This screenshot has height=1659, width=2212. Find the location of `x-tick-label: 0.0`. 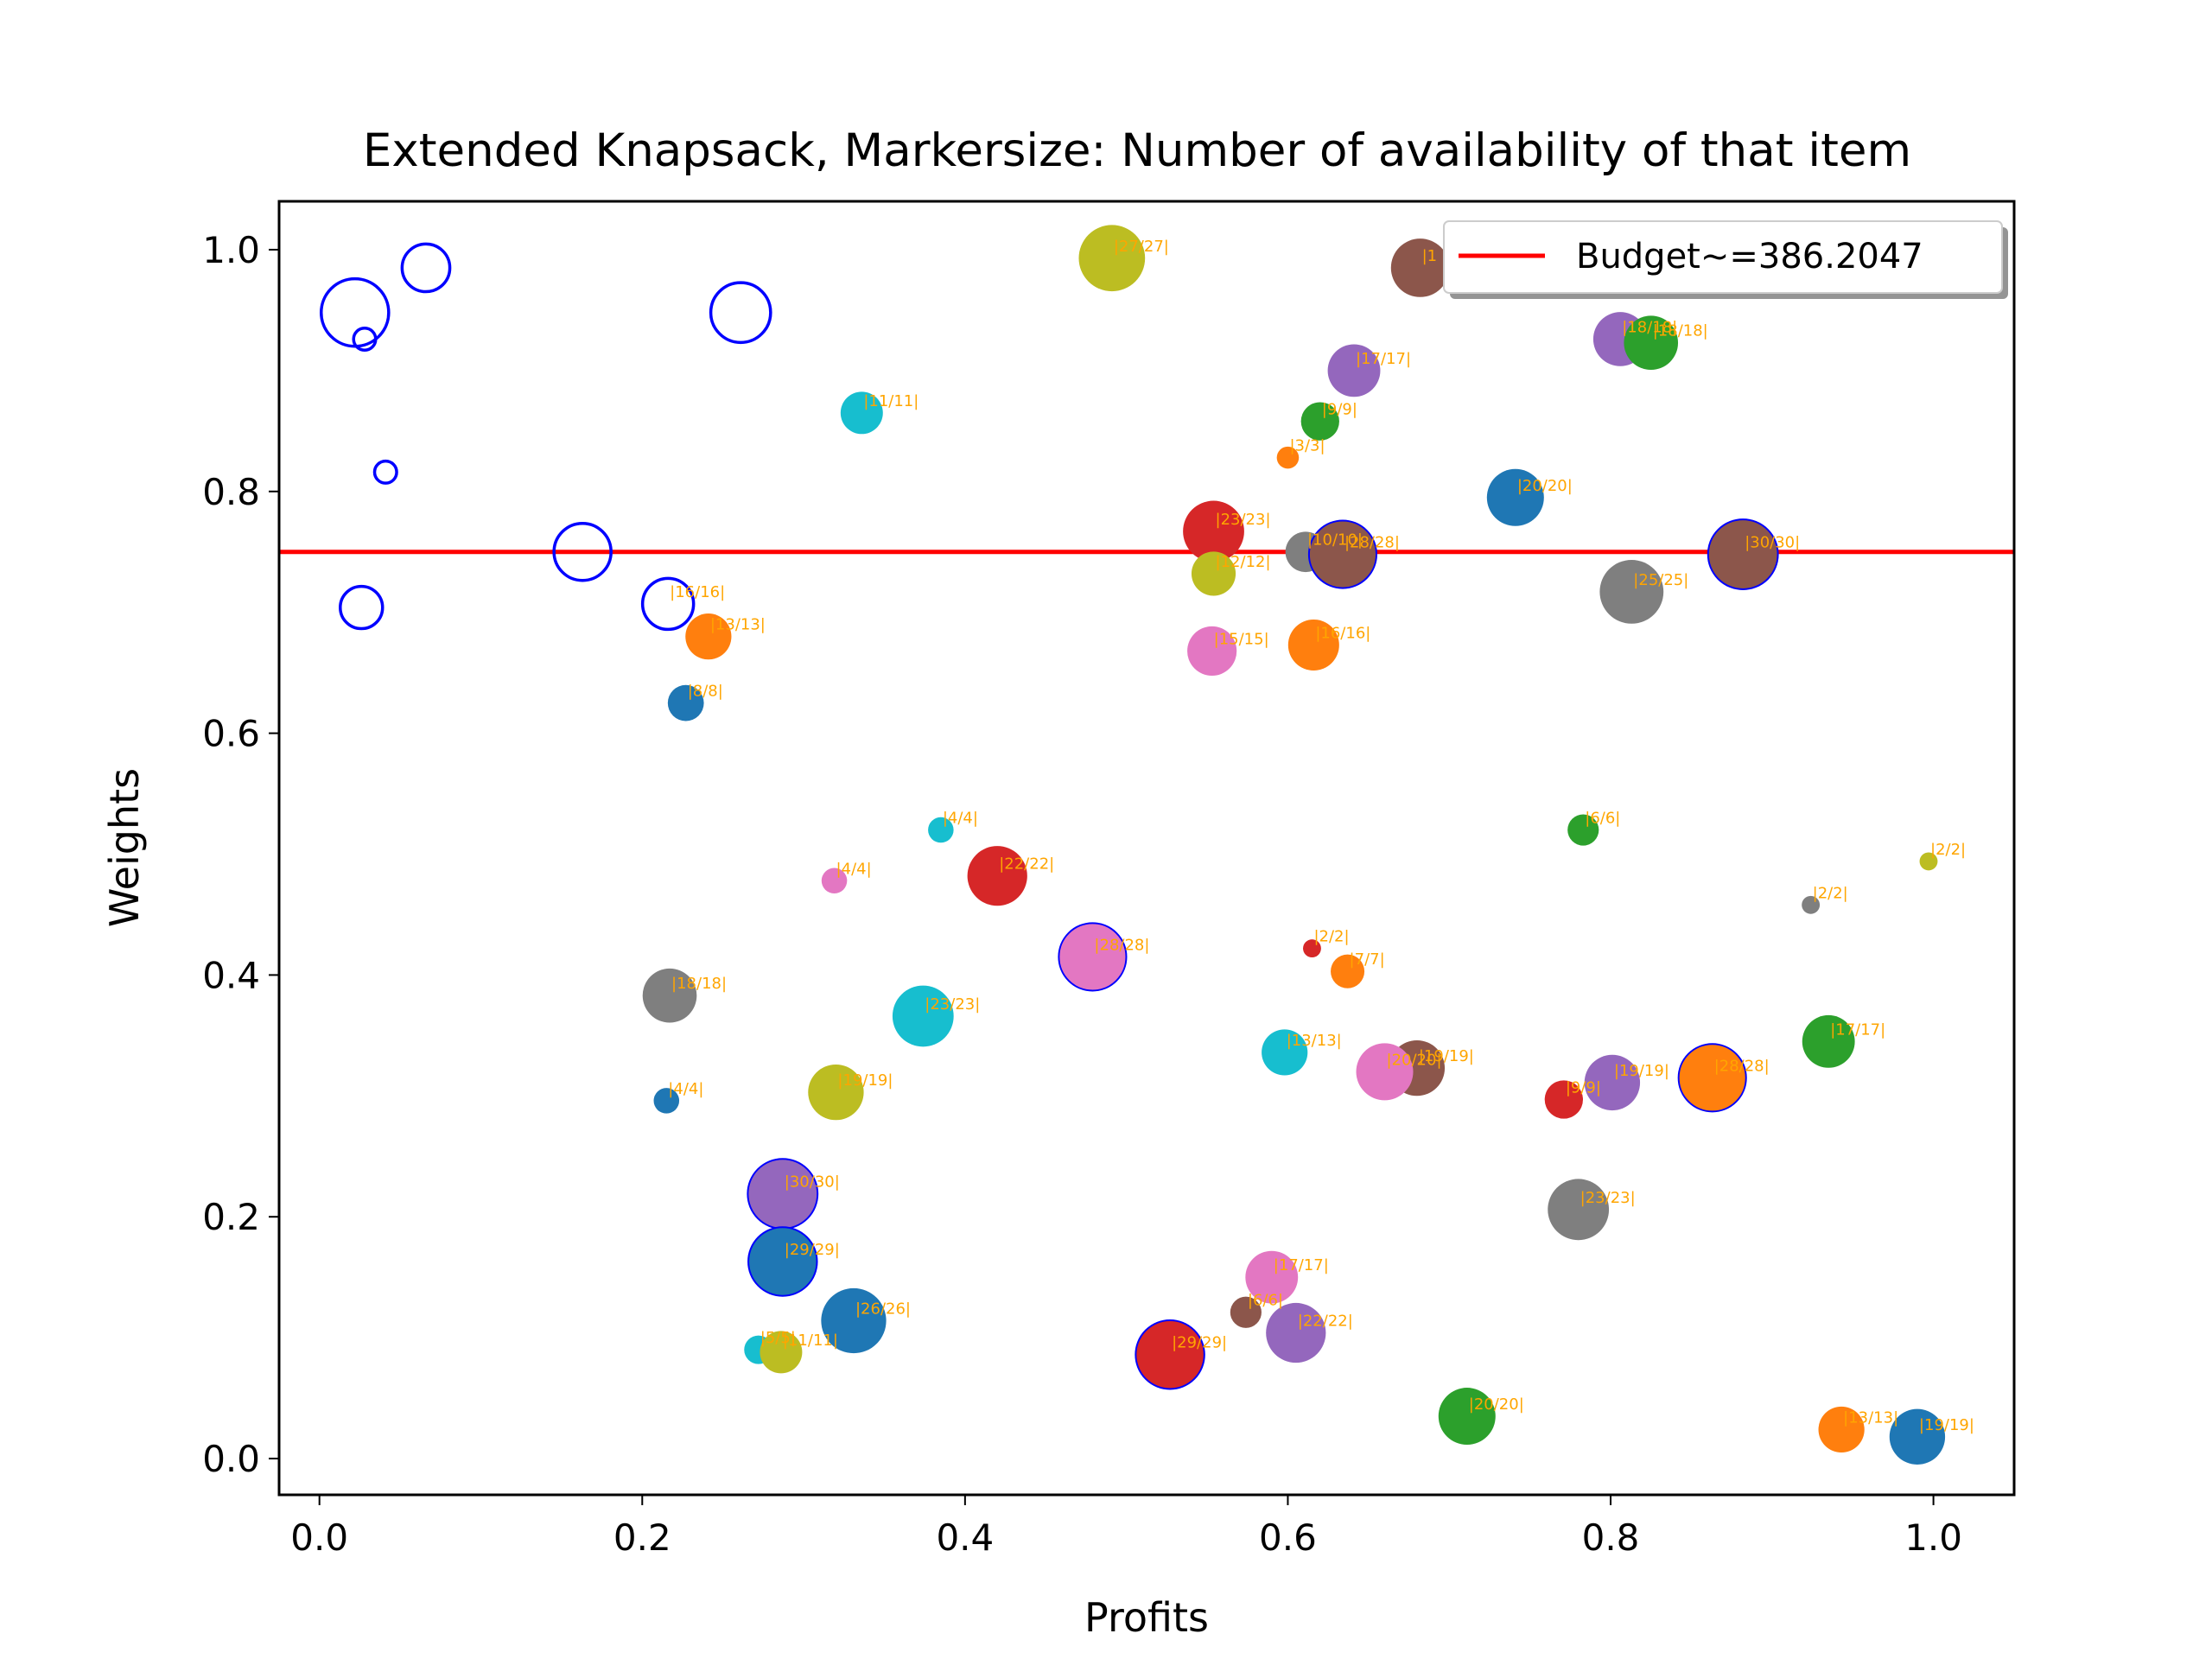

x-tick-label: 0.0 is located at coordinates (319, 1537).